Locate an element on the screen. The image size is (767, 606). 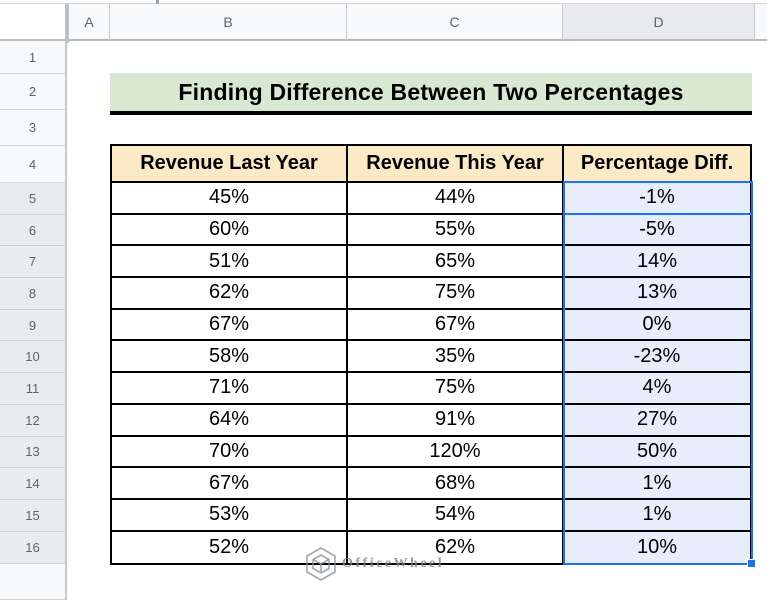
column-header-e-partial is located at coordinates (761, 22).